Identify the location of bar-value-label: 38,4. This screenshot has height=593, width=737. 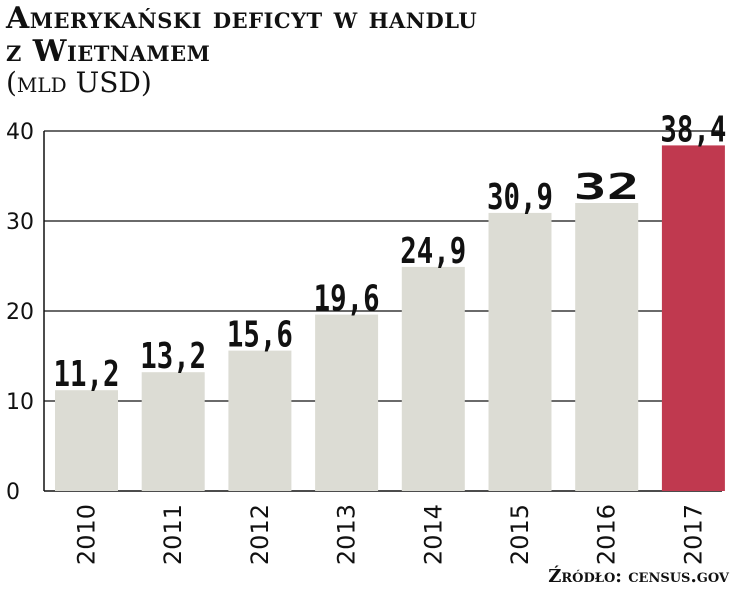
(693, 129).